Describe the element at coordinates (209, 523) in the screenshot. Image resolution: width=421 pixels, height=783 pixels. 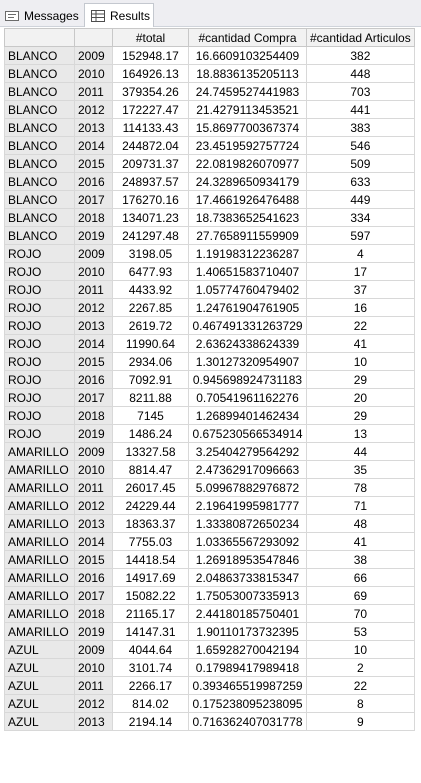
I see `table-row: AMARILLO 2013 18363.37 1.33380872650234 48` at that location.